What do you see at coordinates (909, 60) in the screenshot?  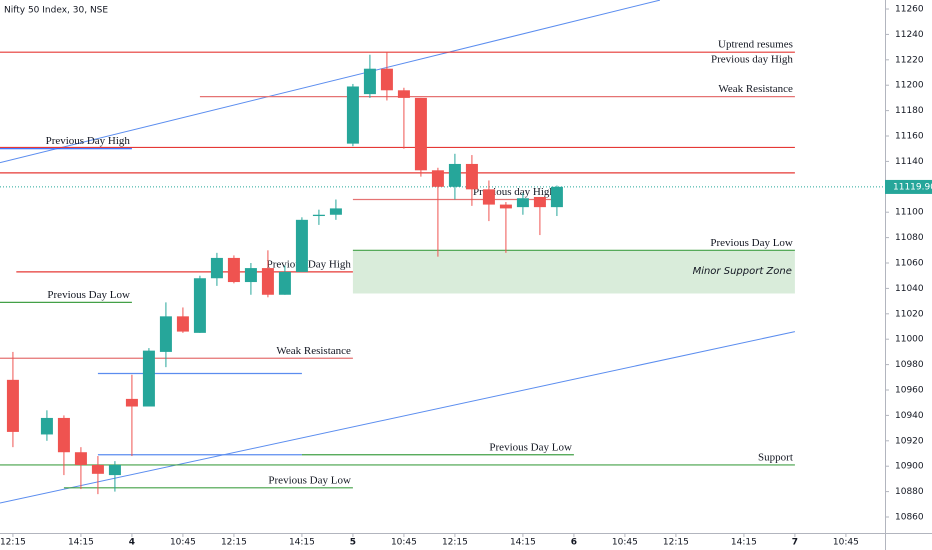 I see `y-tick-label: 11220` at bounding box center [909, 60].